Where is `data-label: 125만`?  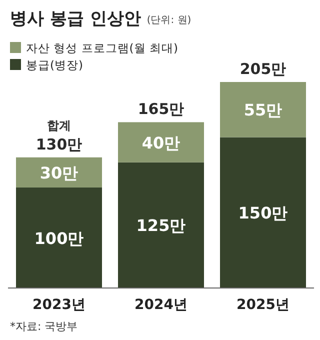
data-label: 125만 is located at coordinates (161, 226).